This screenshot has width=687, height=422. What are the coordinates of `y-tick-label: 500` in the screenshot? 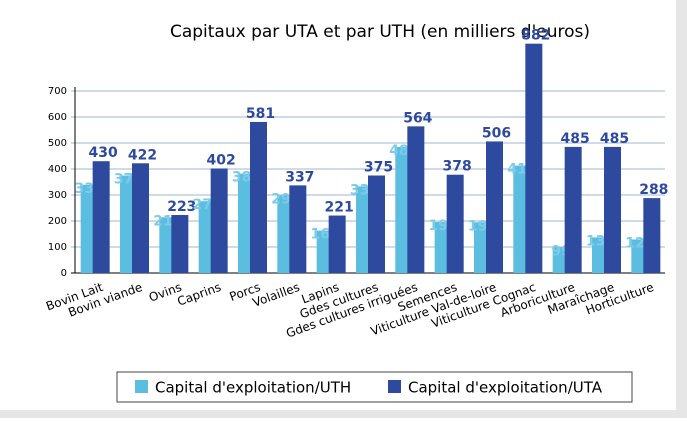 It's located at (57, 143).